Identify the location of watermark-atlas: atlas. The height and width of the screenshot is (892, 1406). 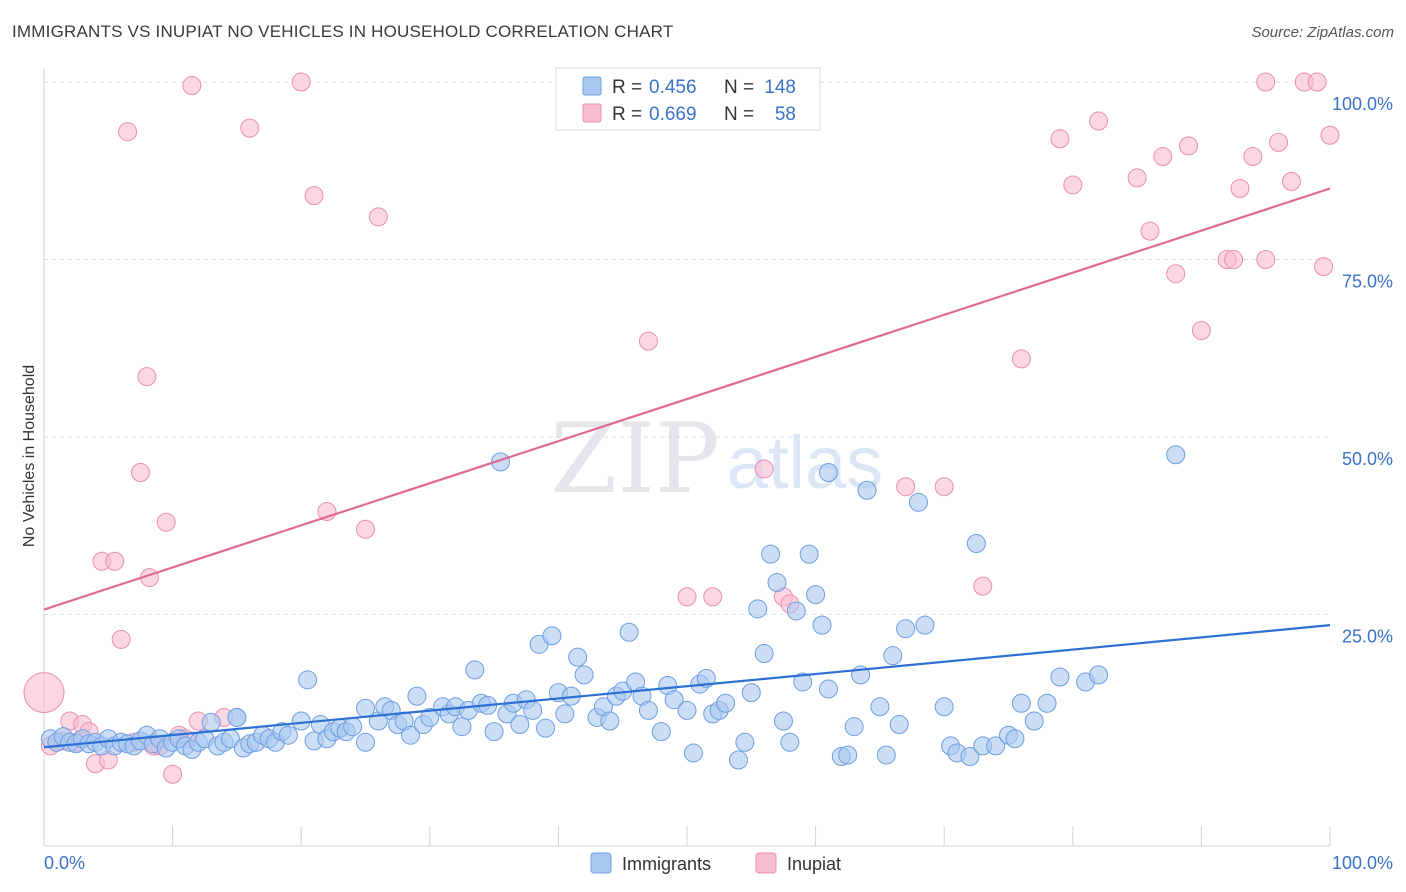
(805, 462).